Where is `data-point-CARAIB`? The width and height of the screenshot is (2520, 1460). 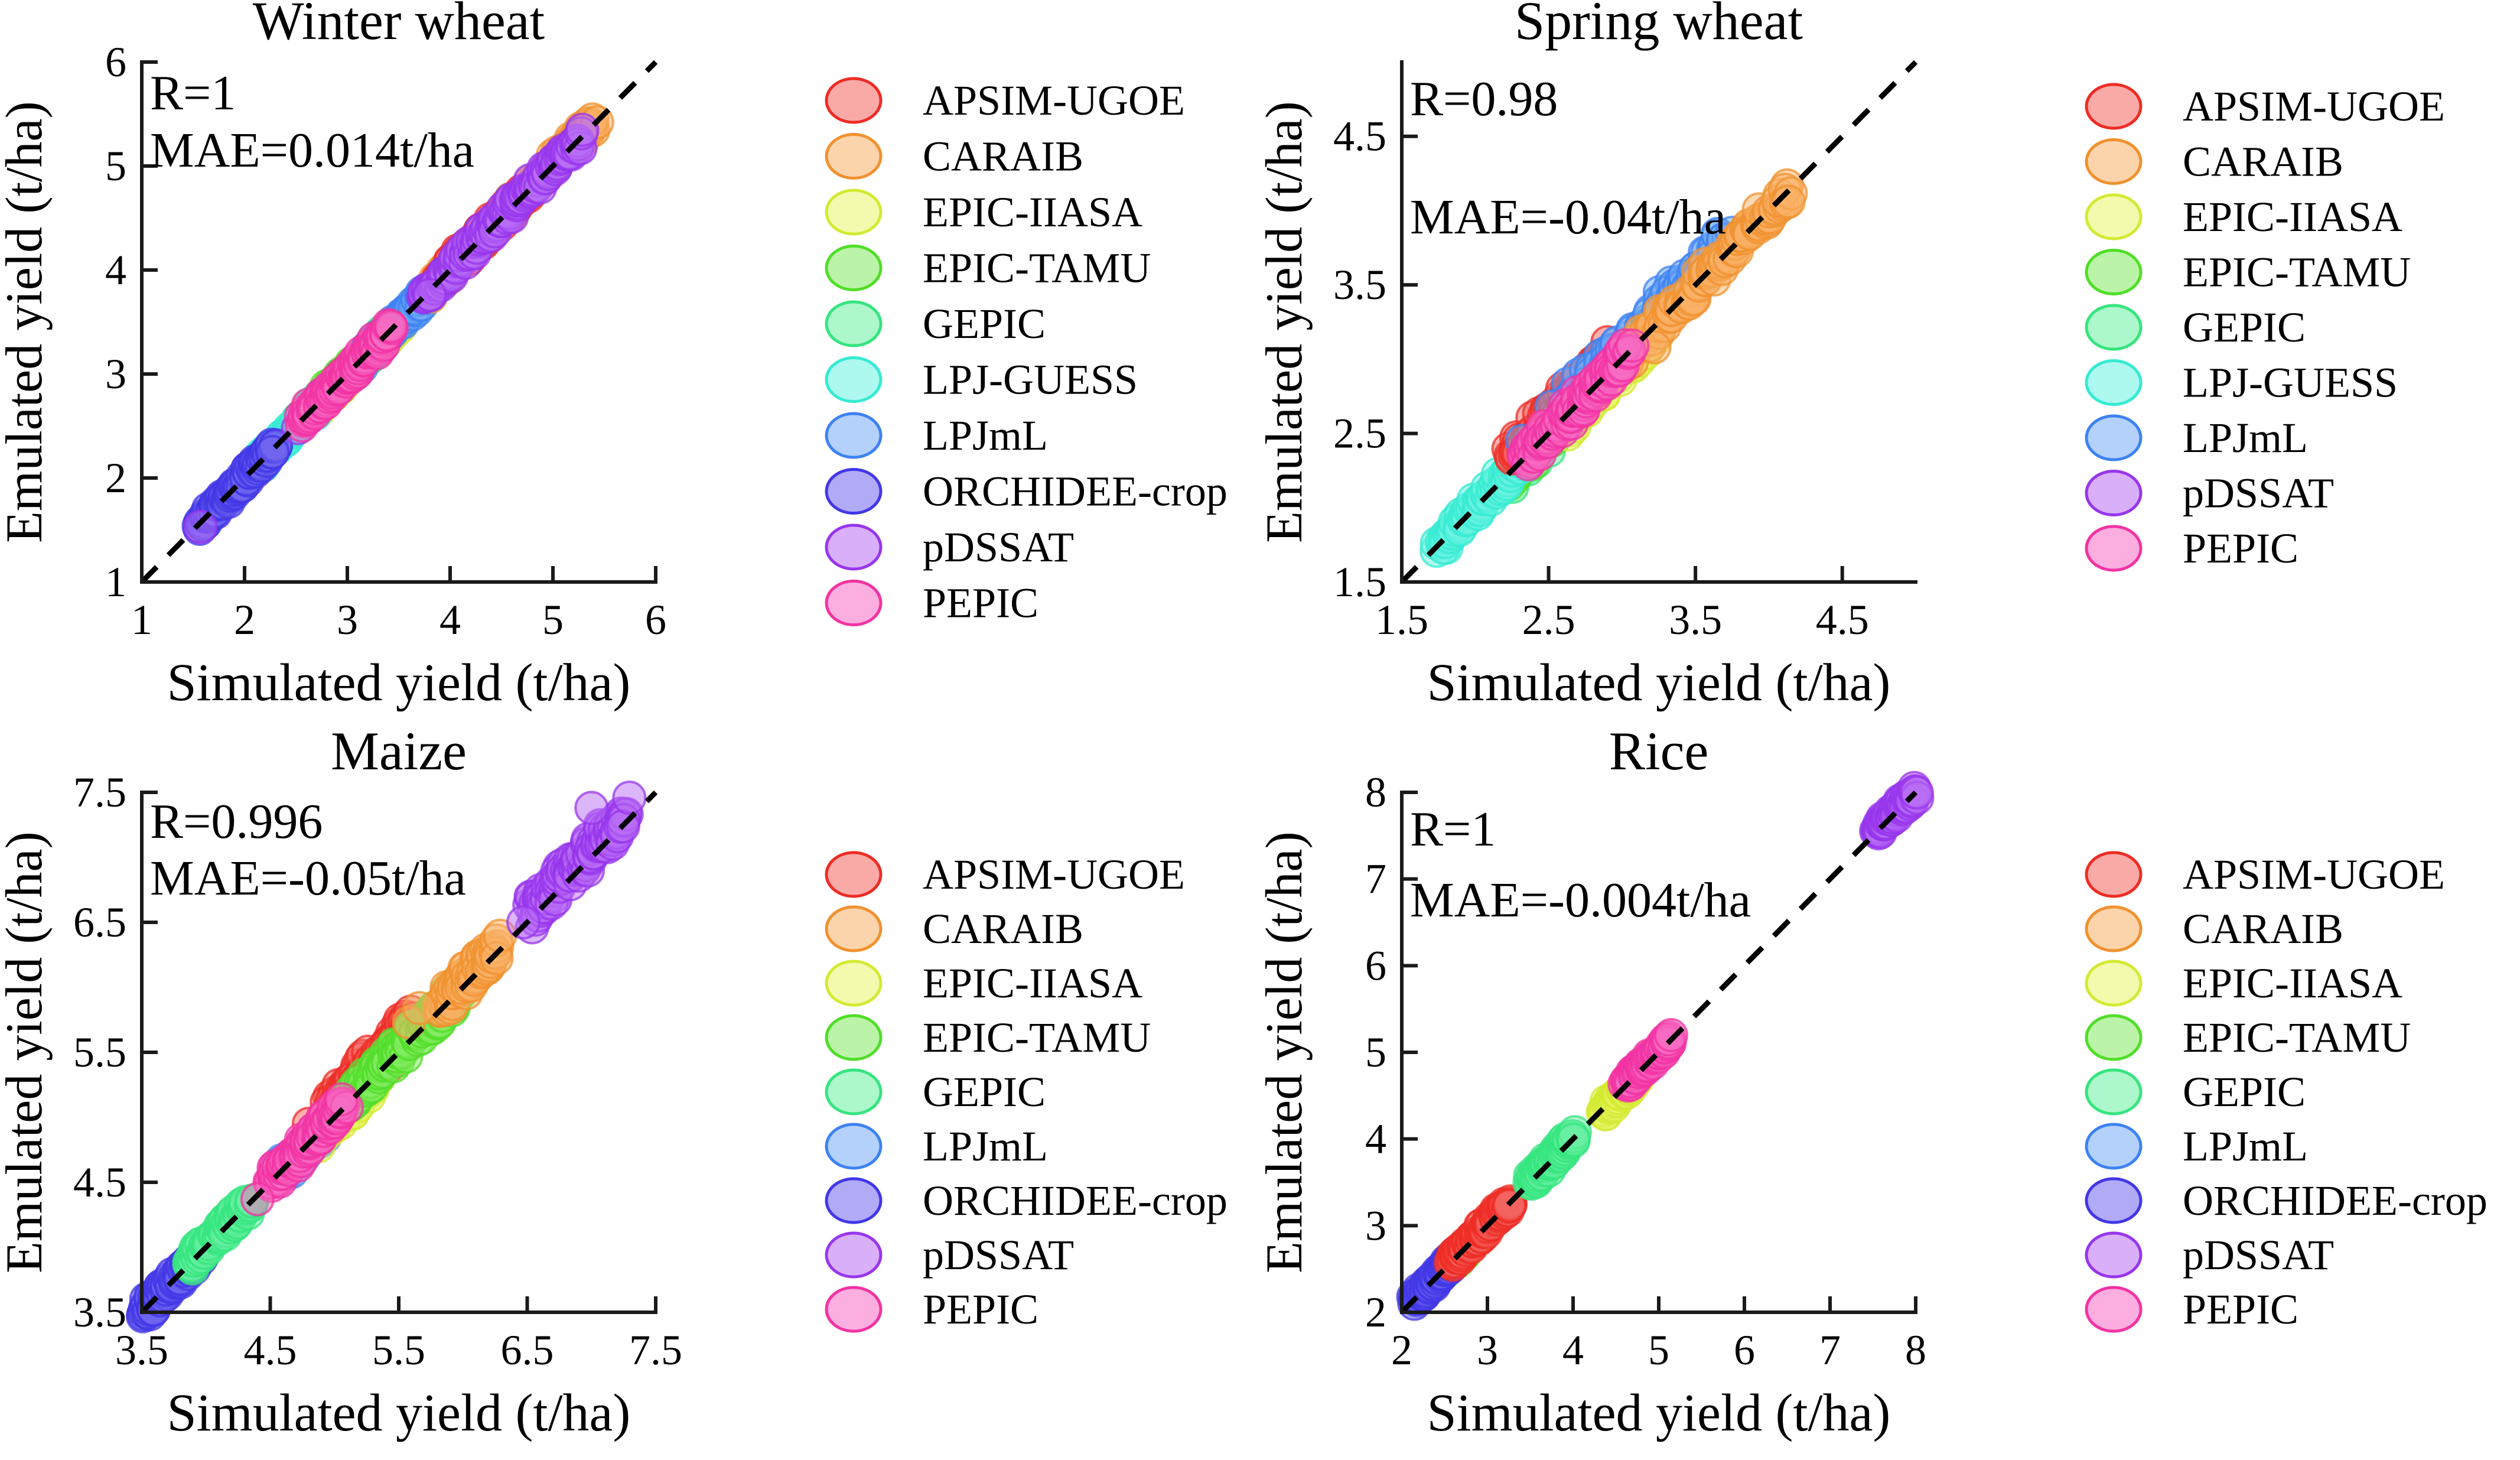 data-point-CARAIB is located at coordinates (1789, 201).